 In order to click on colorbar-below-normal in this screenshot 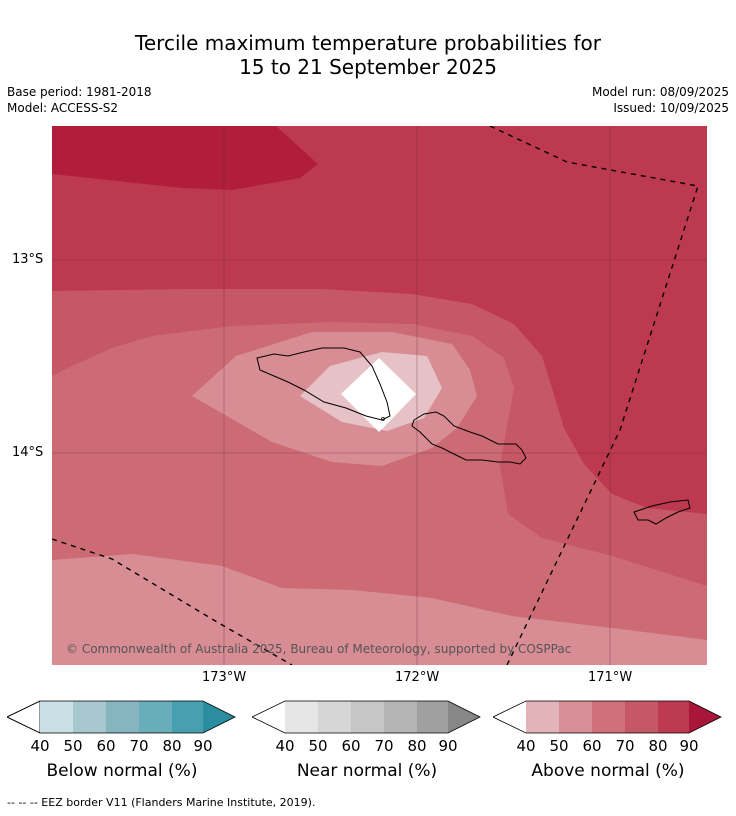, I will do `click(121, 717)`.